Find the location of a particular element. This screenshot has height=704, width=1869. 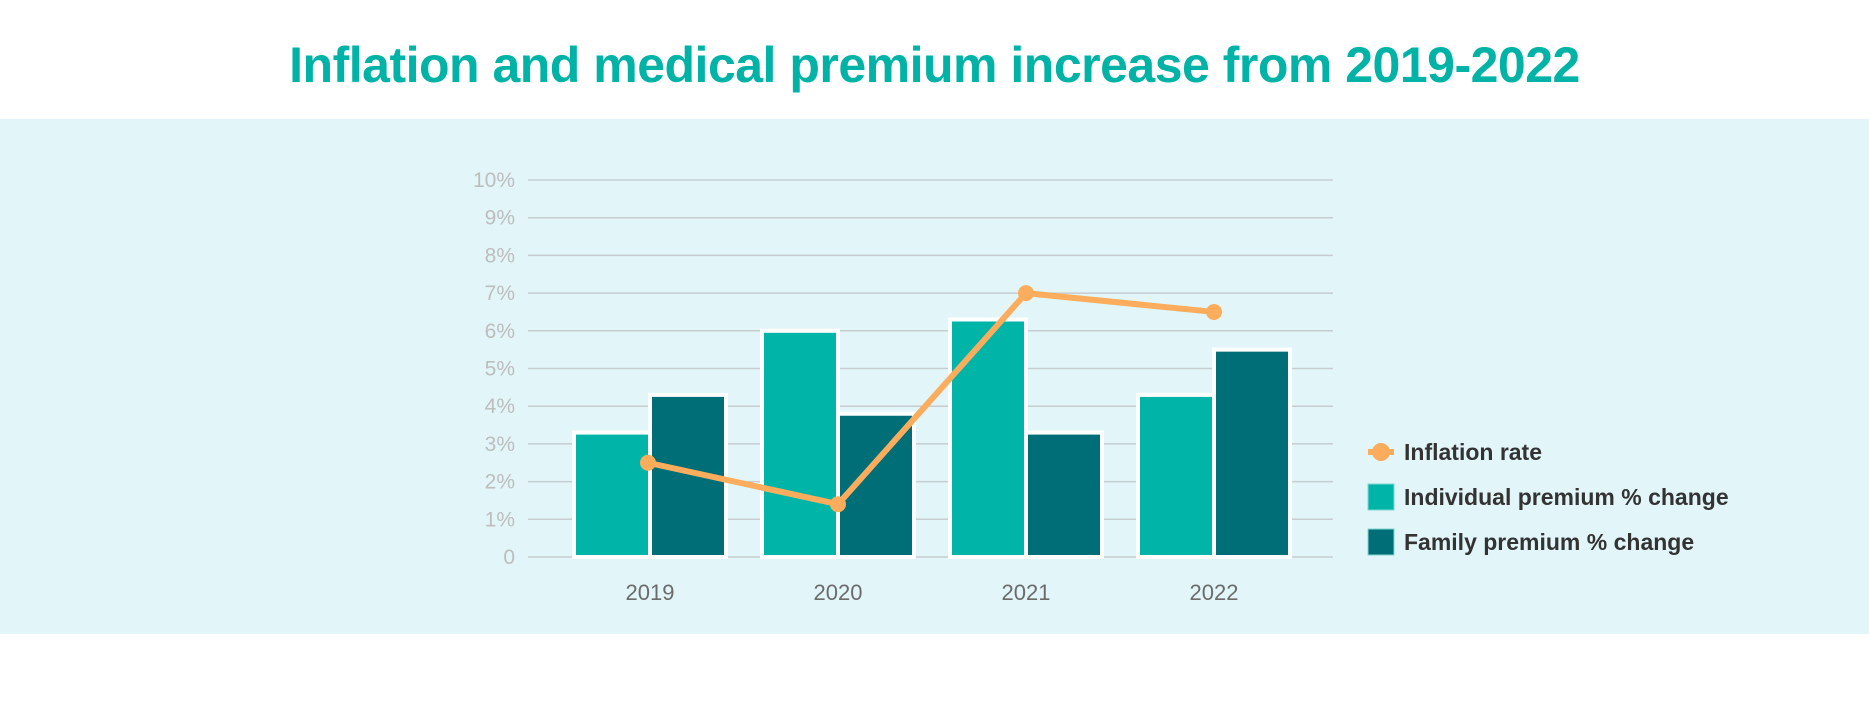

y-tick-label: 7% is located at coordinates (500, 293).